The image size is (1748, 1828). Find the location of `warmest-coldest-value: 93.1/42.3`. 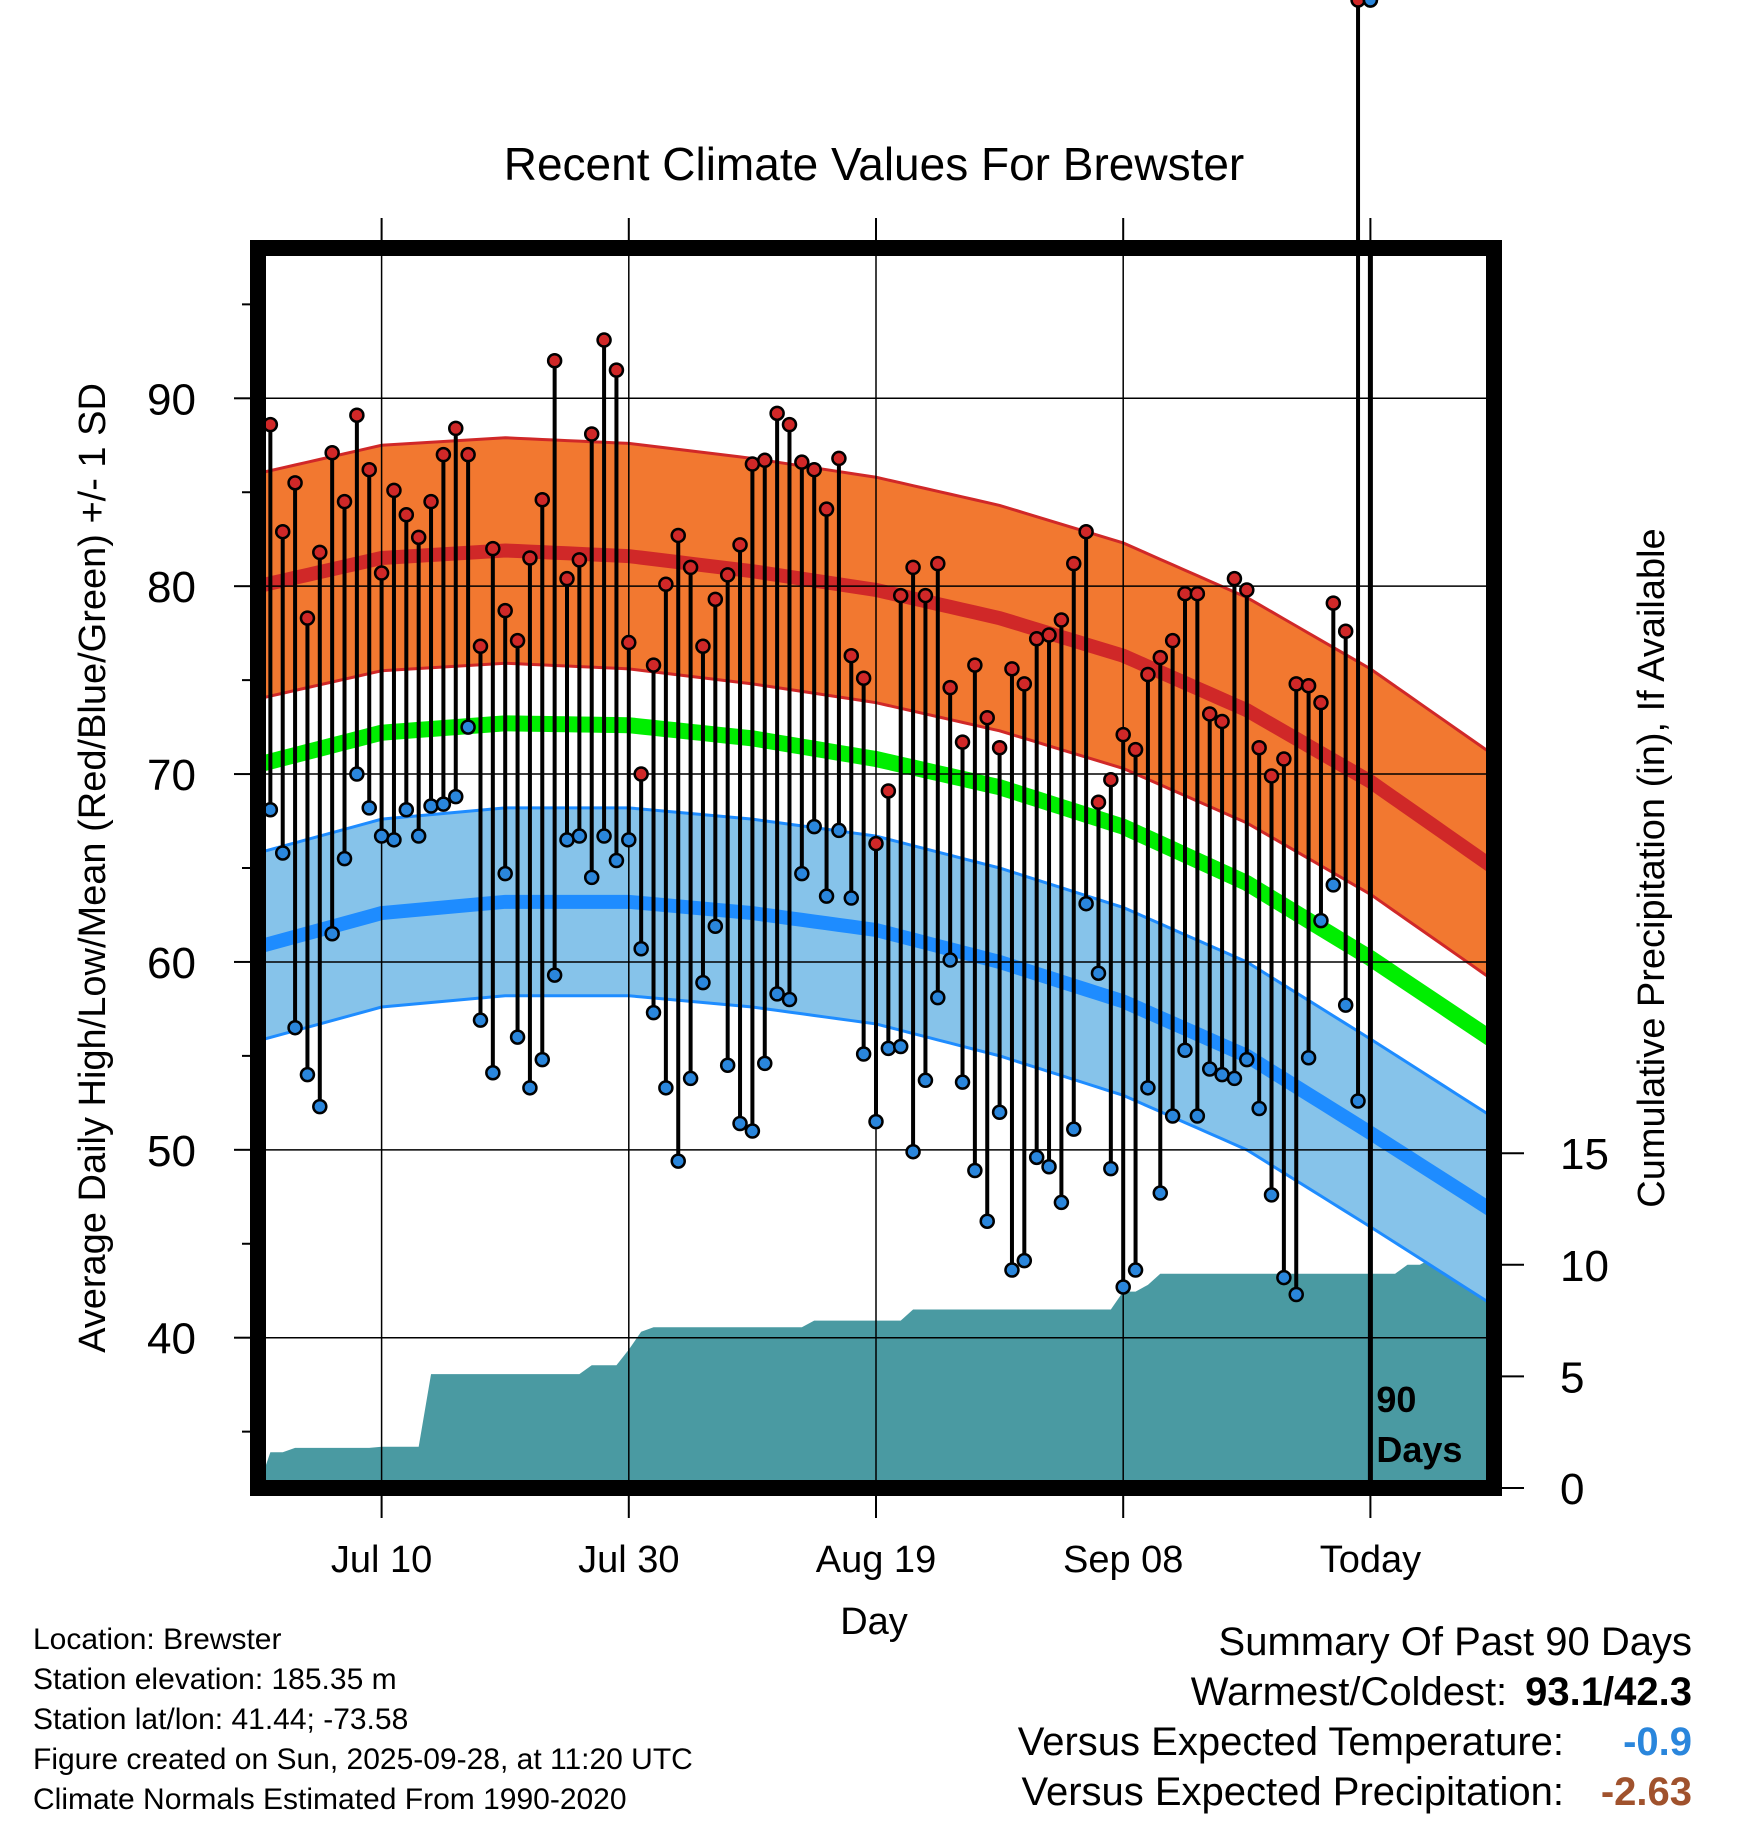

warmest-coldest-value: 93.1/42.3 is located at coordinates (1608, 1692).